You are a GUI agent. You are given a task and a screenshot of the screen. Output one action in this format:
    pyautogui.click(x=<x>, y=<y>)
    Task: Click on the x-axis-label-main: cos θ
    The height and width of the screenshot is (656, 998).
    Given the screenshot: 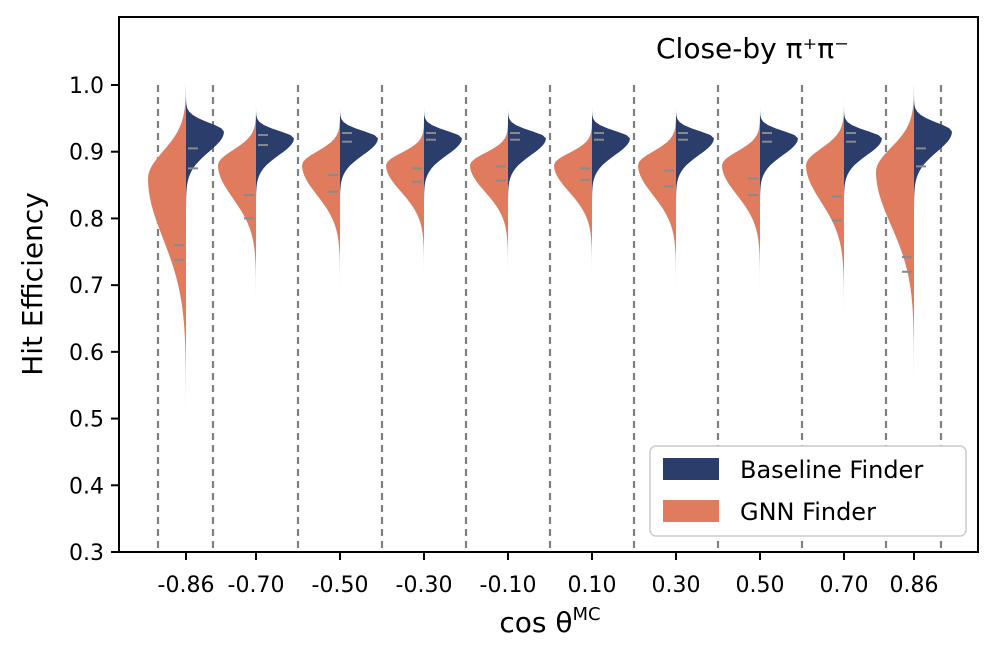 What is the action you would take?
    pyautogui.click(x=535, y=622)
    